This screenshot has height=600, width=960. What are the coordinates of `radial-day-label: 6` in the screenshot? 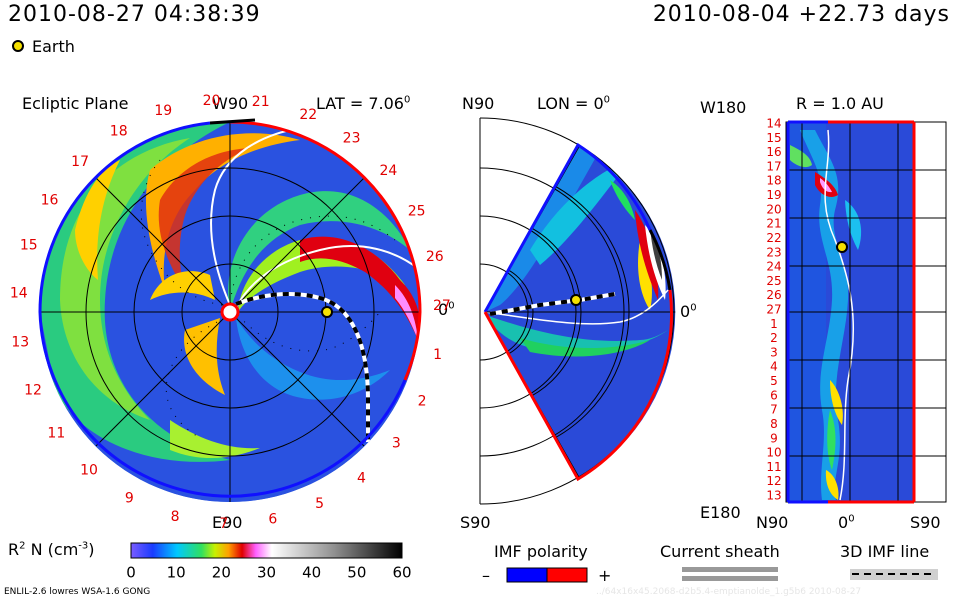 It's located at (774, 395).